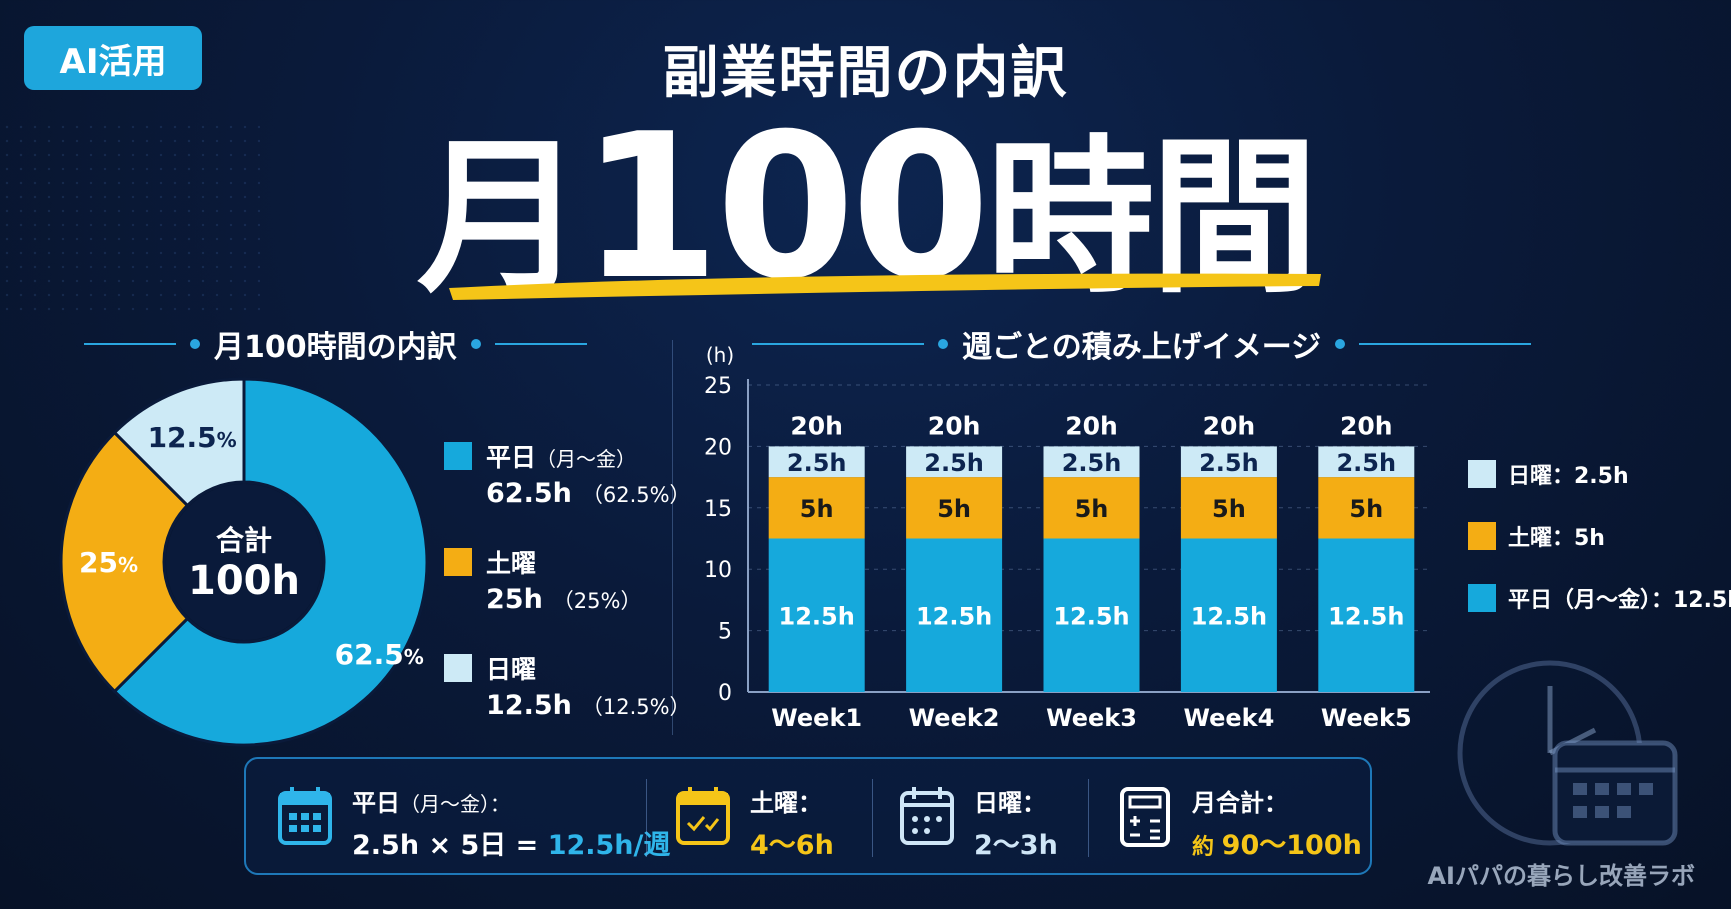 This screenshot has width=1731, height=909. Describe the element at coordinates (1228, 717) in the screenshot. I see `x-tick-label: Week4` at that location.